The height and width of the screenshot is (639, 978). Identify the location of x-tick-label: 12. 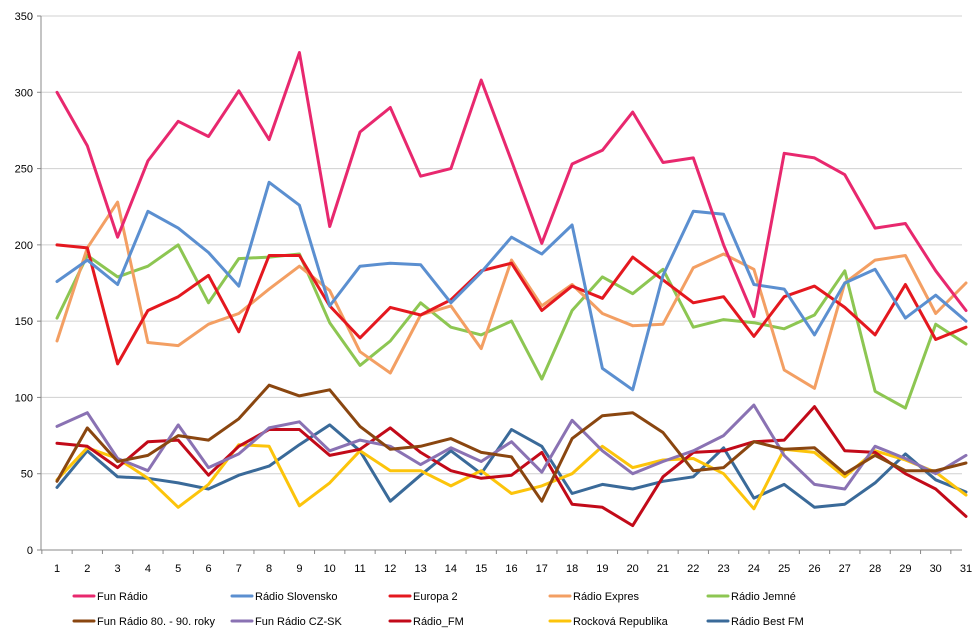
(390, 569).